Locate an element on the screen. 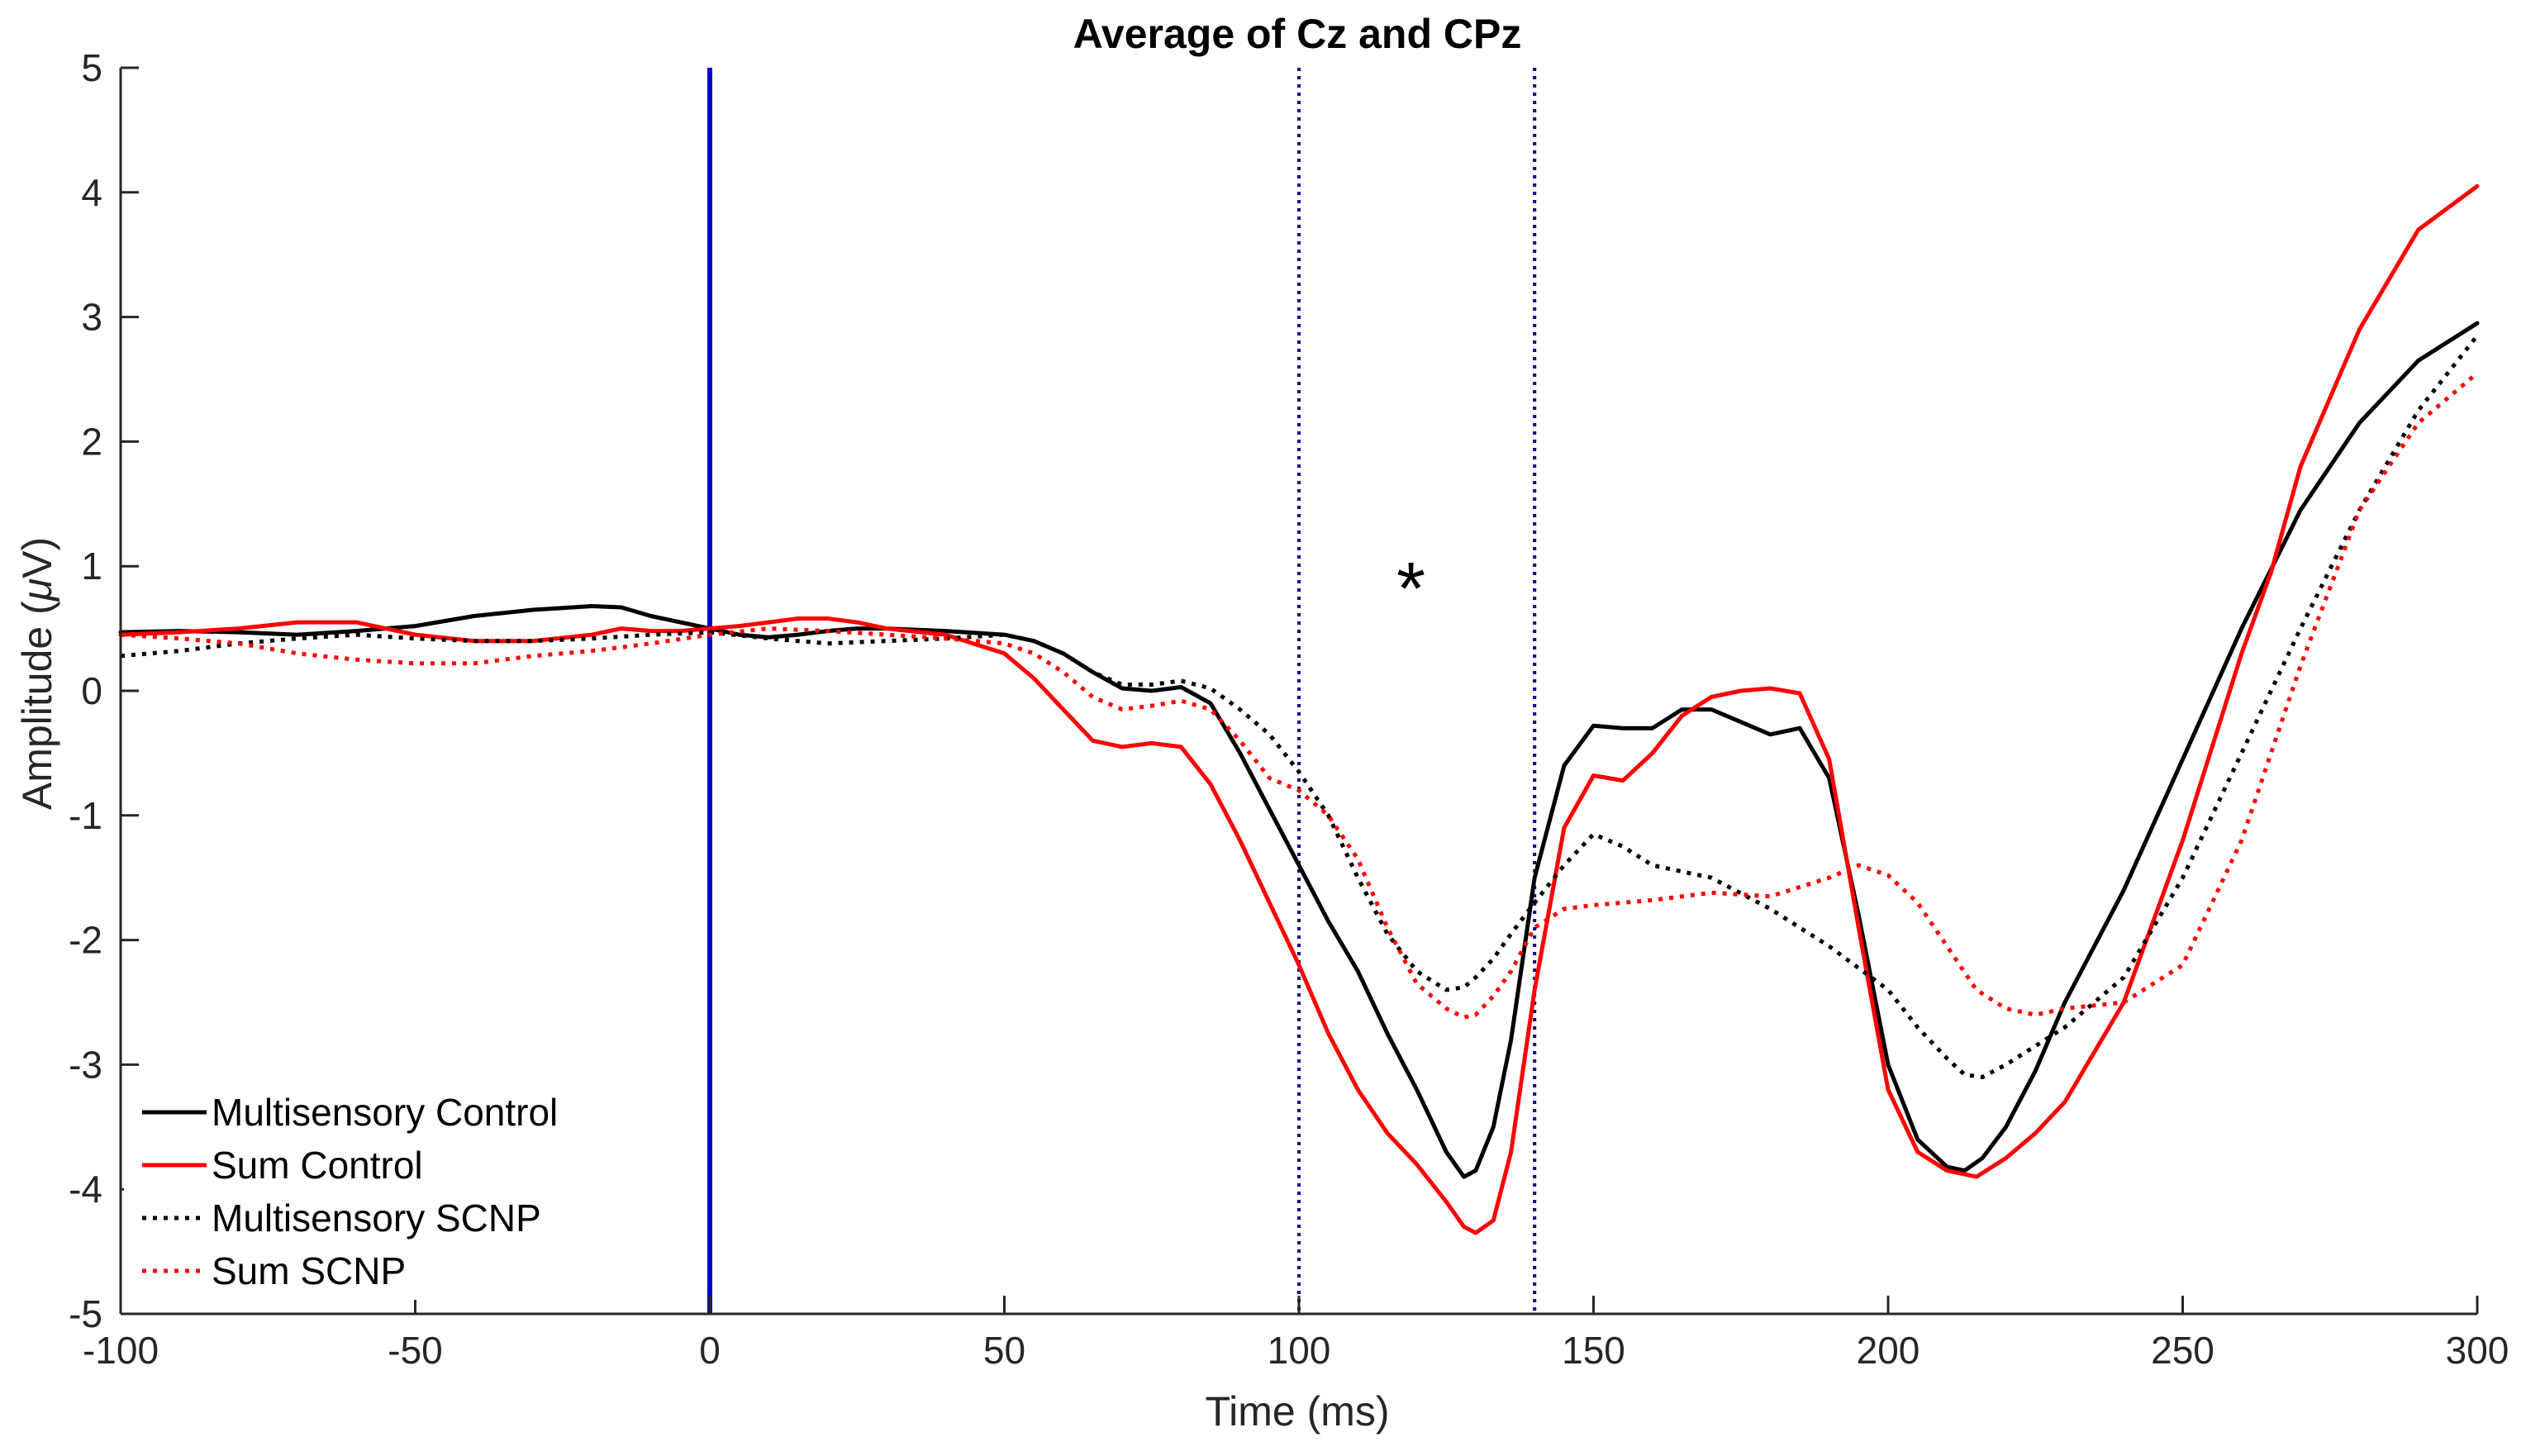 The image size is (2526, 1456). x-tick-label: -100 is located at coordinates (121, 1350).